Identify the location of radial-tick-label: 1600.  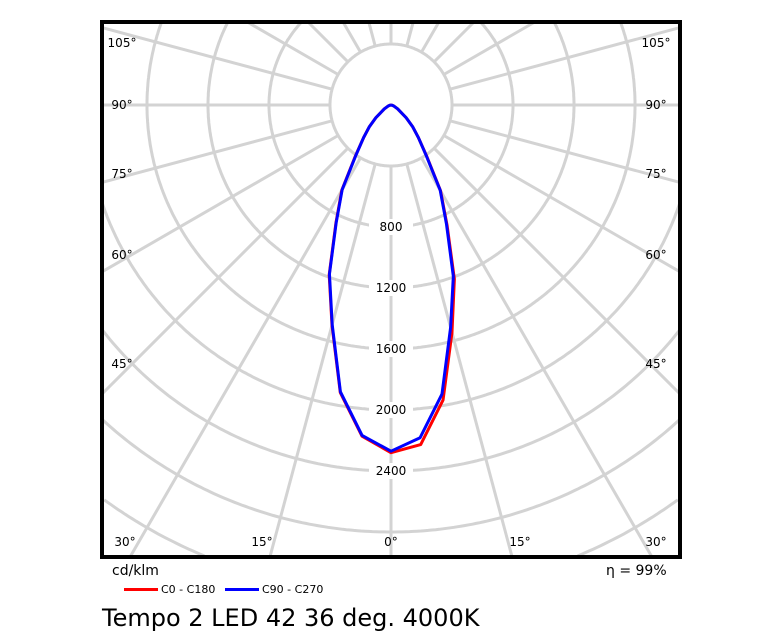
(391, 349).